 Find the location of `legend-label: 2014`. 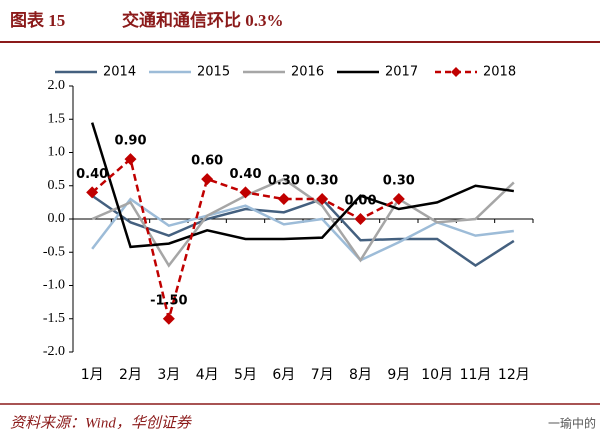

legend-label: 2014 is located at coordinates (119, 72).